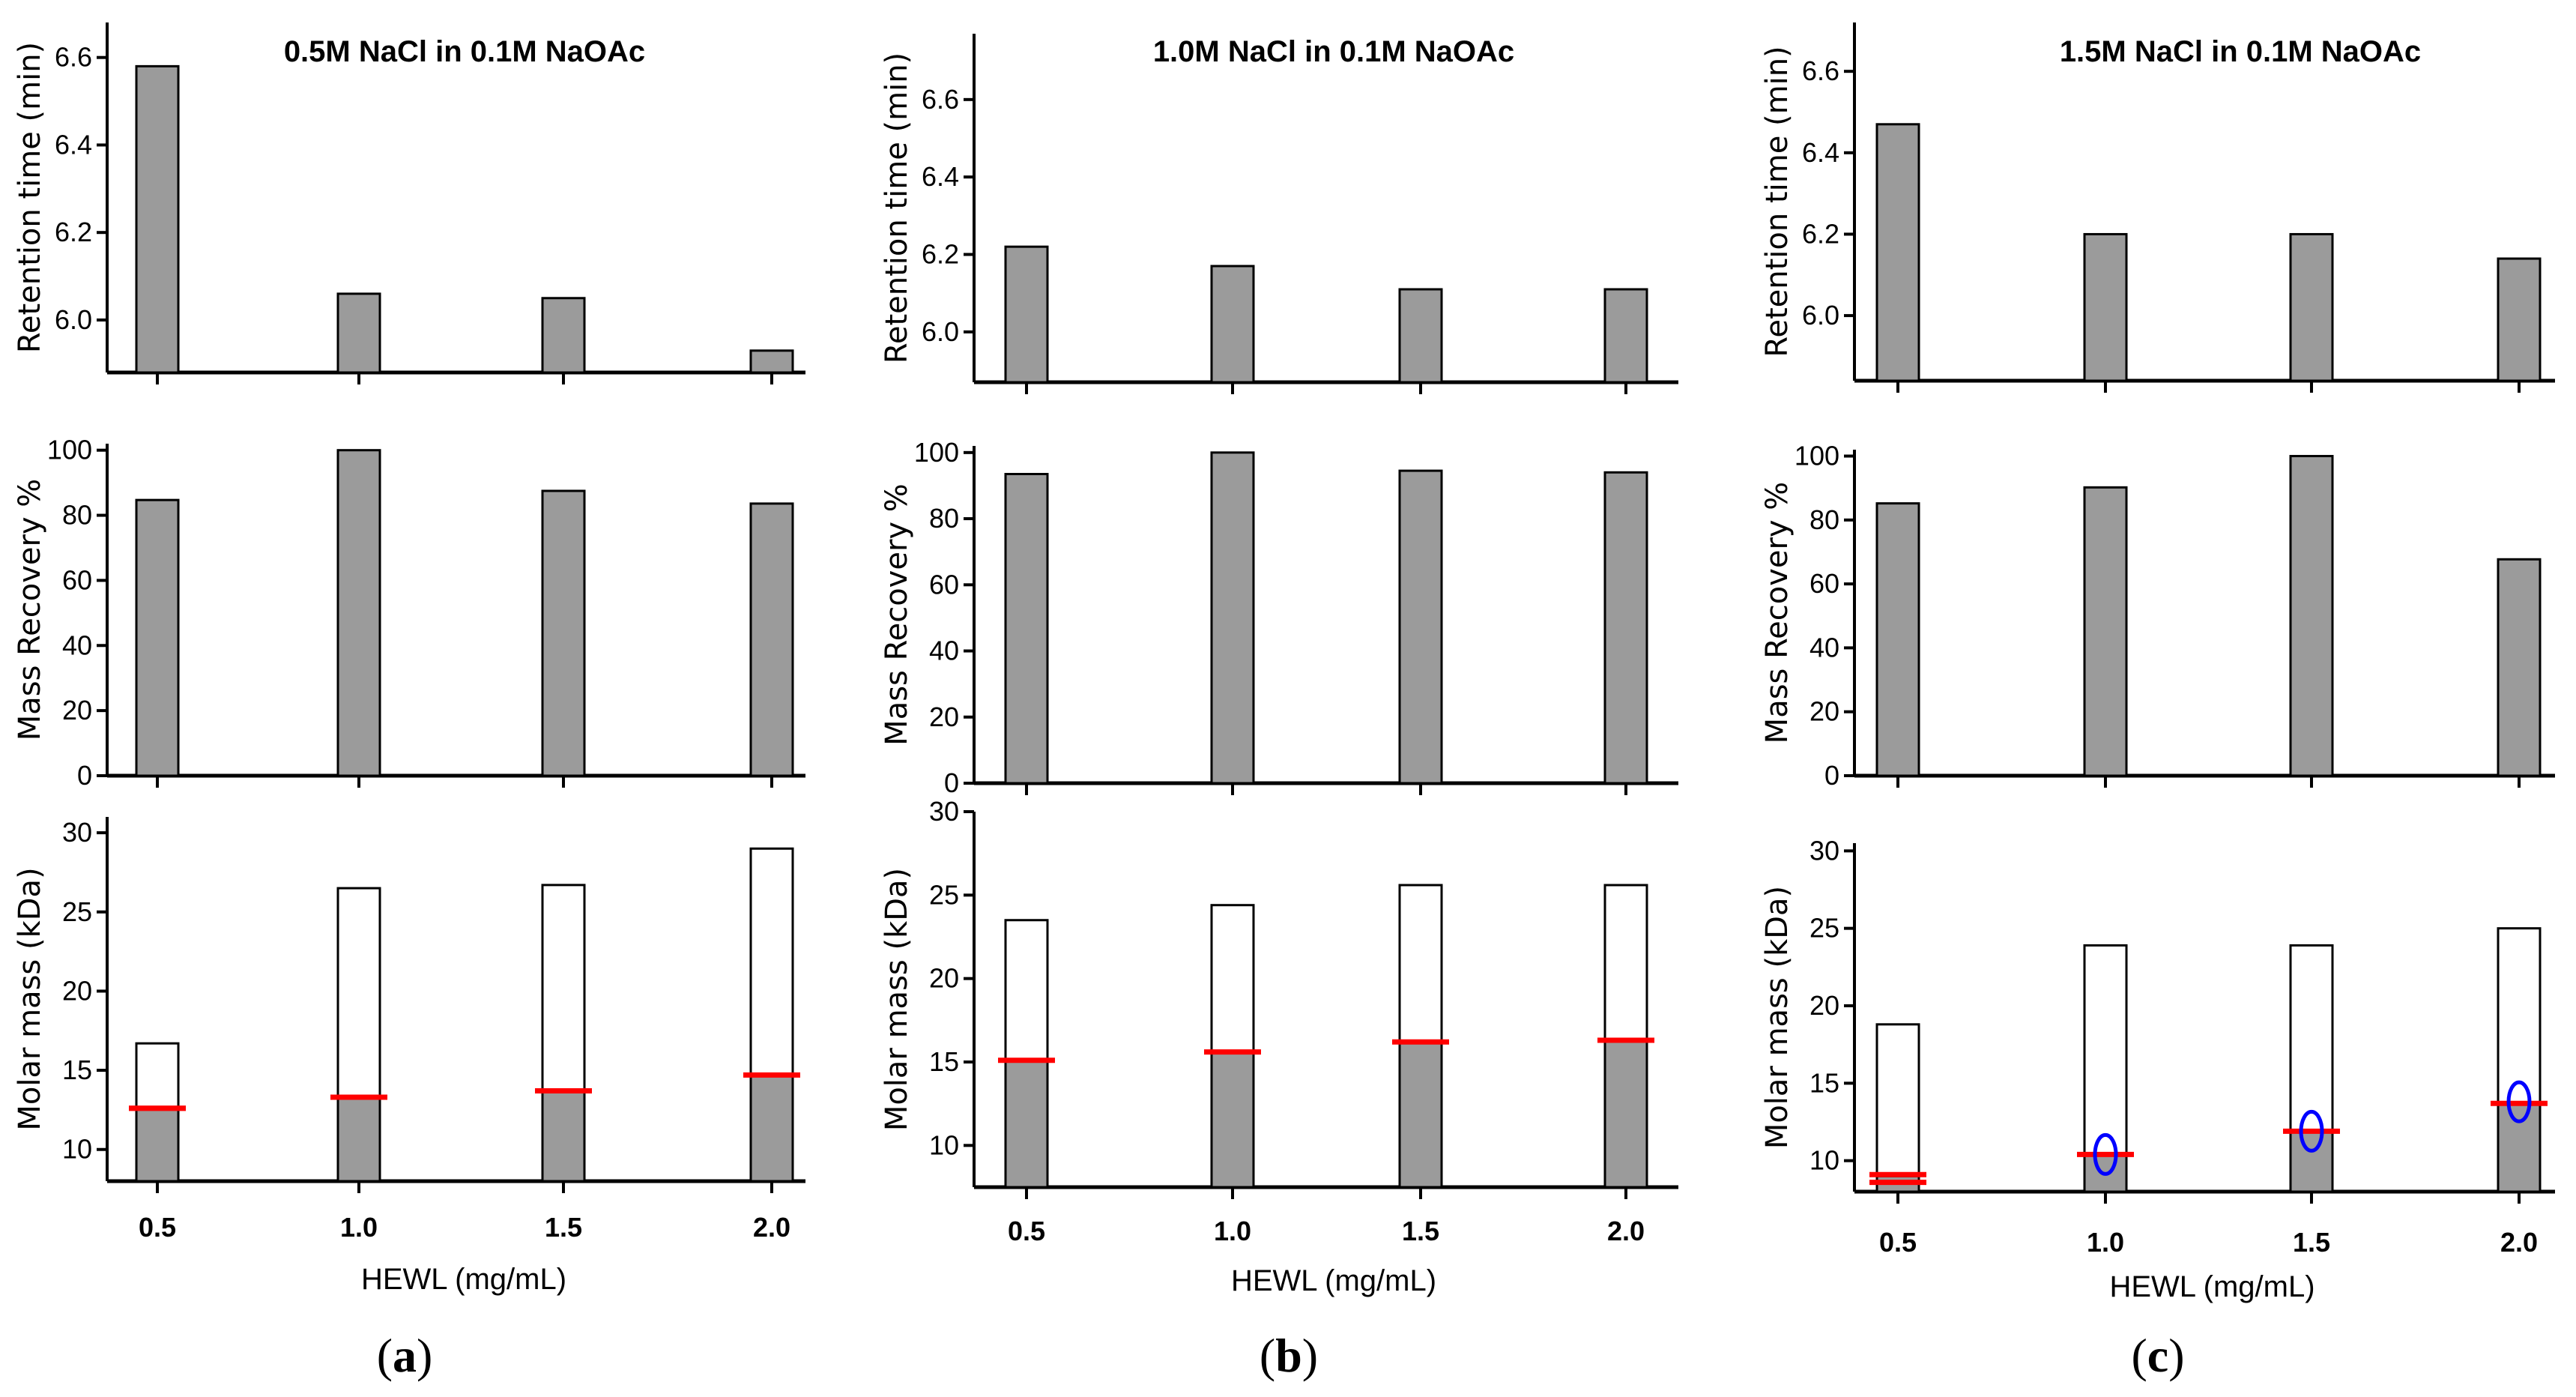 The width and height of the screenshot is (2576, 1397). Describe the element at coordinates (2157, 1355) in the screenshot. I see `panel-label: (c)` at that location.